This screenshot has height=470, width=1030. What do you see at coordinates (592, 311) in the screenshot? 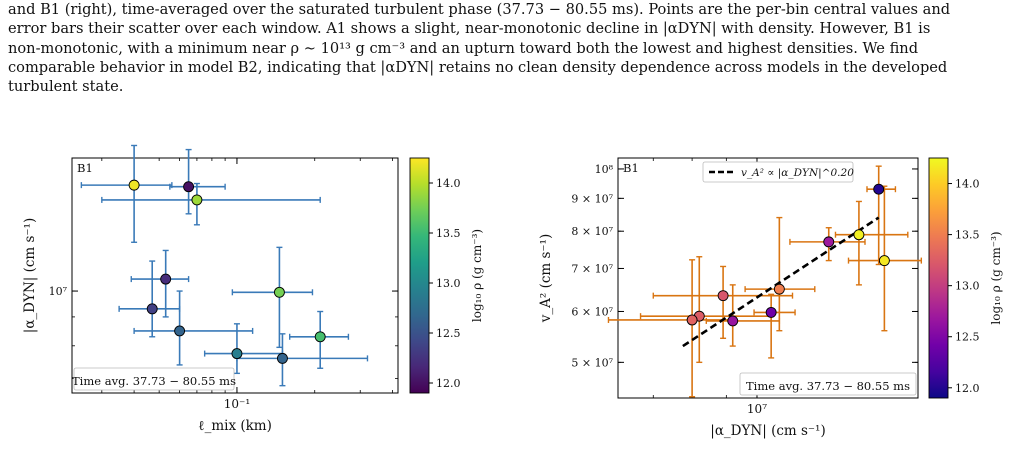
I see `y-tick-label: 6 × 10⁷` at bounding box center [592, 311].